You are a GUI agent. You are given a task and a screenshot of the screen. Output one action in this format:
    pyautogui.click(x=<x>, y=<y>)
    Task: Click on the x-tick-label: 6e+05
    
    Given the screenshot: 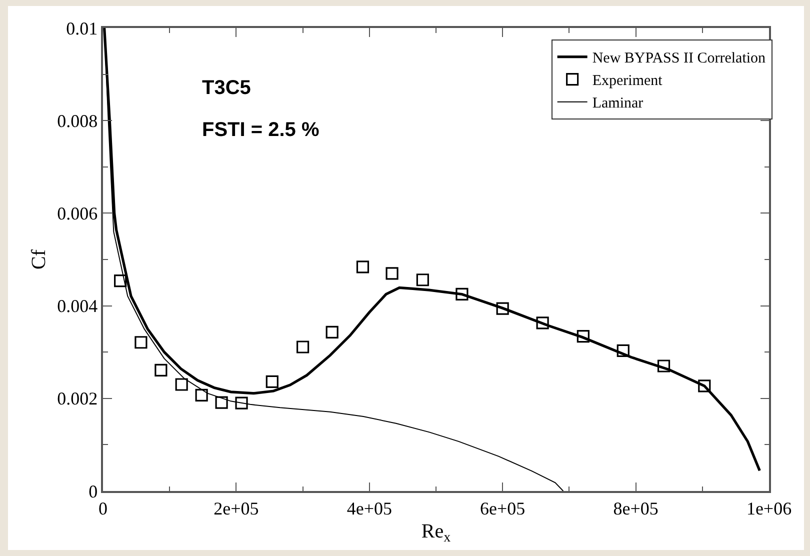 What is the action you would take?
    pyautogui.click(x=503, y=508)
    